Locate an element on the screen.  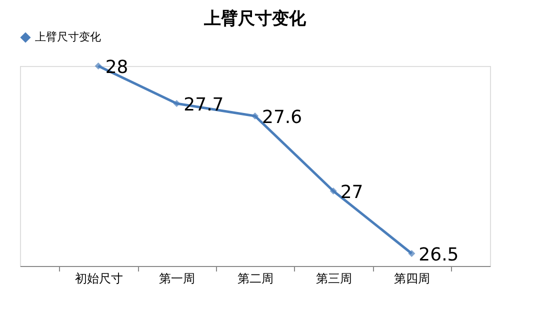
data-label: 27.6 is located at coordinates (282, 117).